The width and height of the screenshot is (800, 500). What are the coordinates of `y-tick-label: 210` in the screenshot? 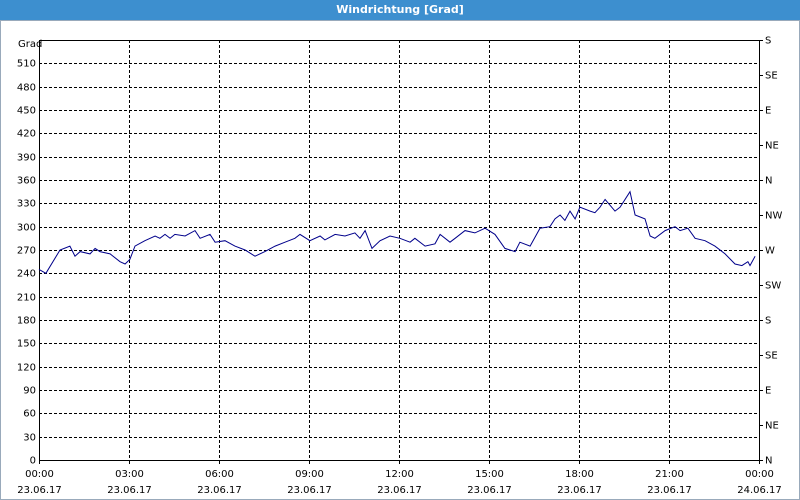 It's located at (26, 298).